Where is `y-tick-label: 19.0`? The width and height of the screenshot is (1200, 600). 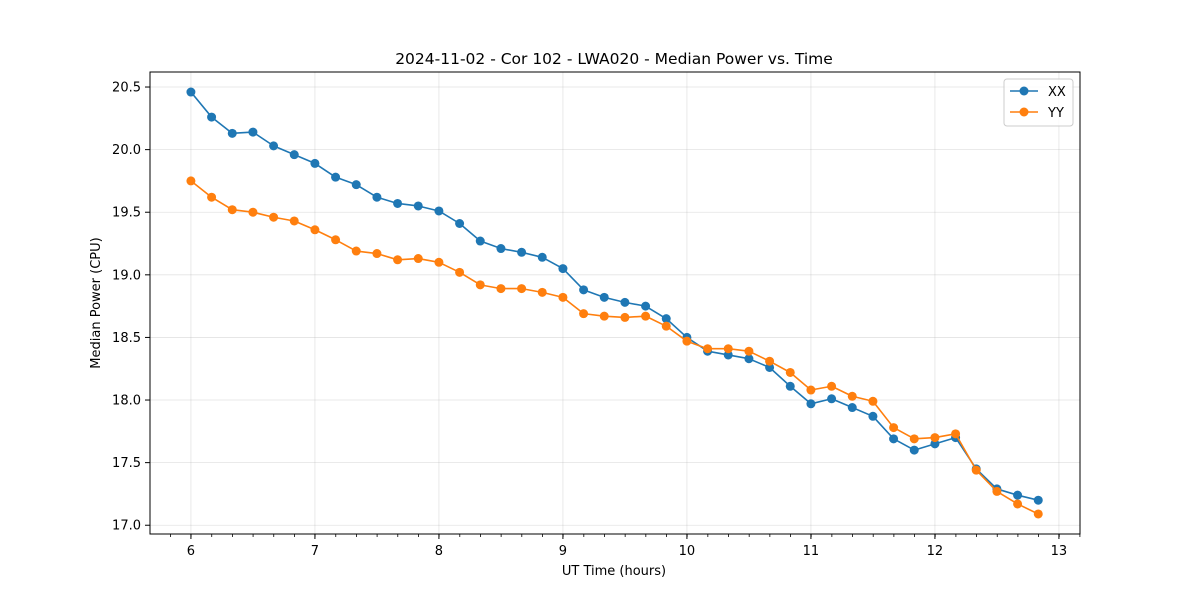 y-tick-label: 19.0 is located at coordinates (126, 275).